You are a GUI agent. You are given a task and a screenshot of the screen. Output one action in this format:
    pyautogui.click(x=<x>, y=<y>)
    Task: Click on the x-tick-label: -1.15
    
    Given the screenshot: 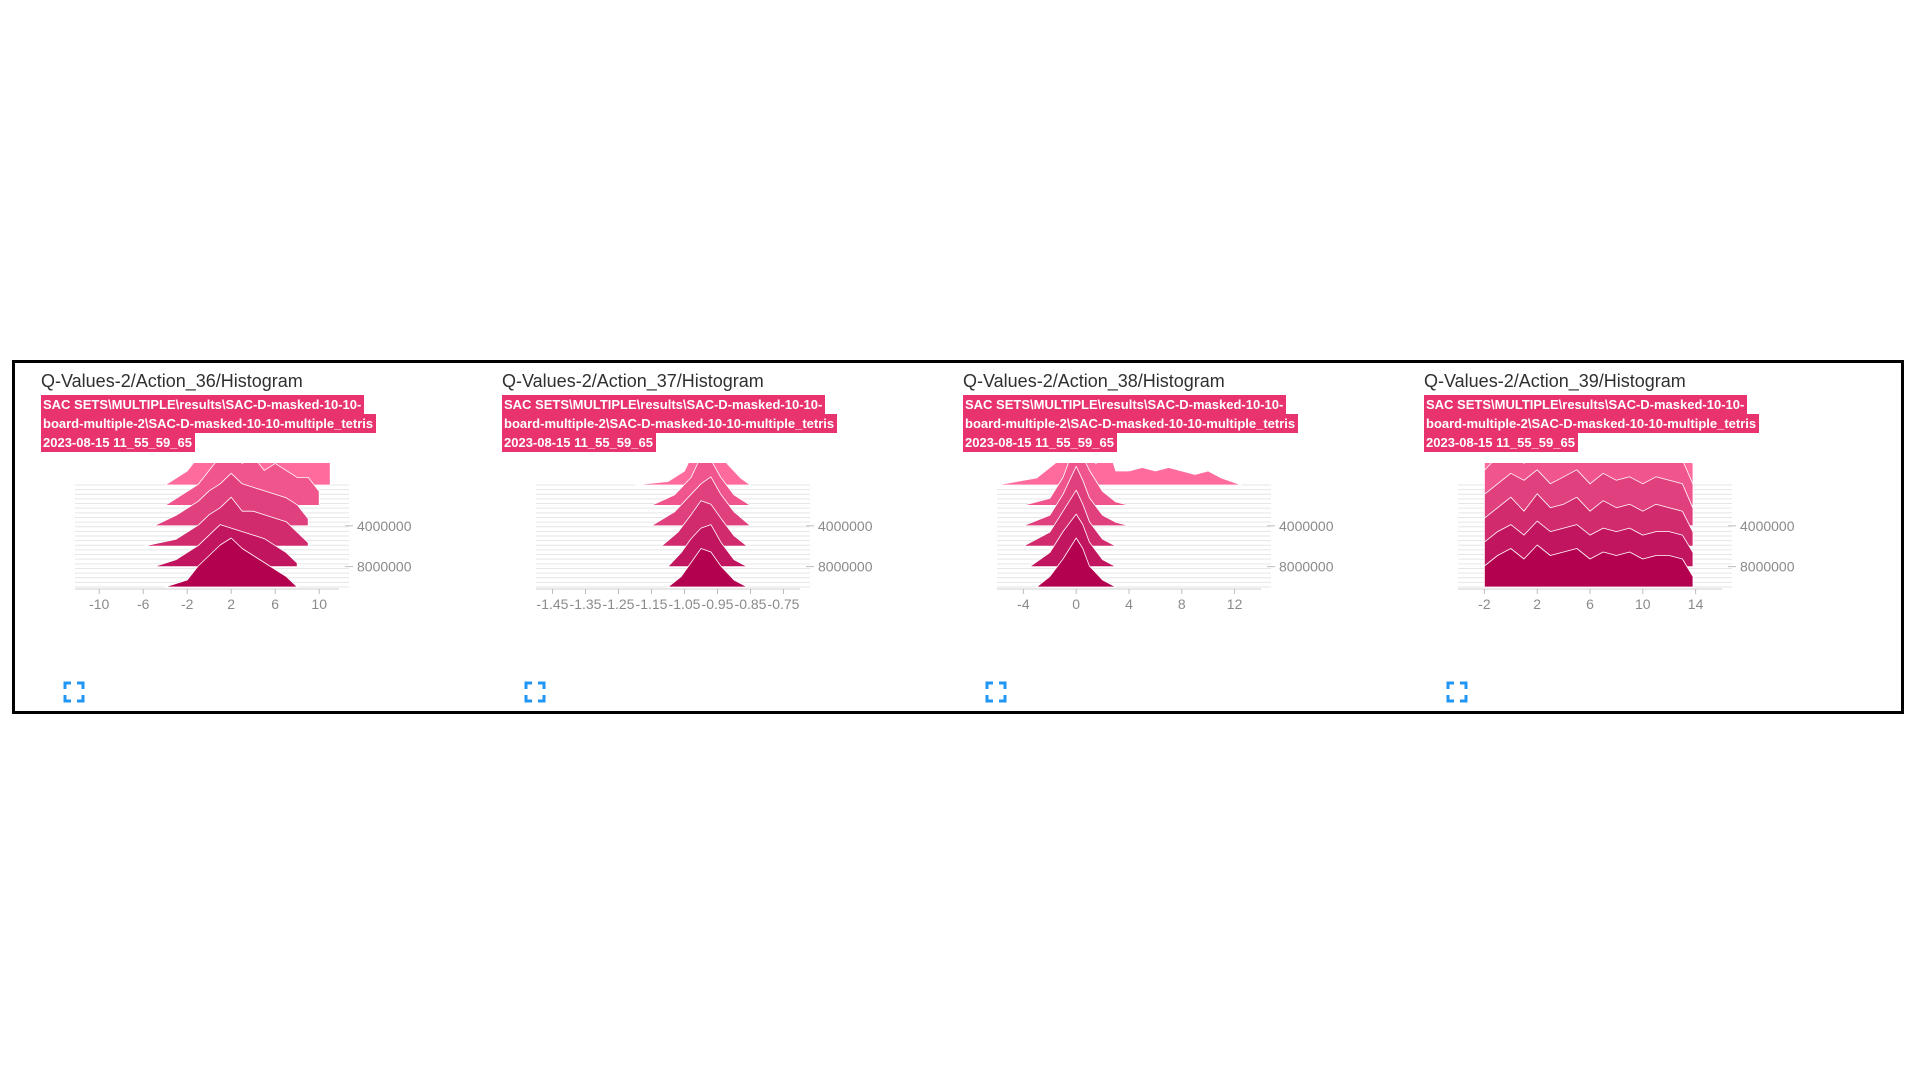 What is the action you would take?
    pyautogui.click(x=652, y=604)
    